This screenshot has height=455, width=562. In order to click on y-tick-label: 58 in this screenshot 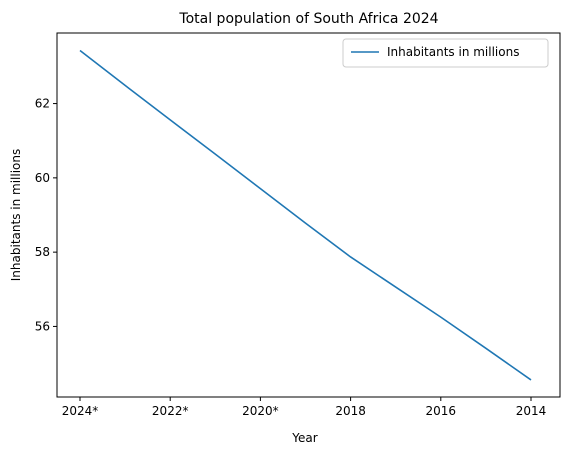, I will do `click(42, 252)`.